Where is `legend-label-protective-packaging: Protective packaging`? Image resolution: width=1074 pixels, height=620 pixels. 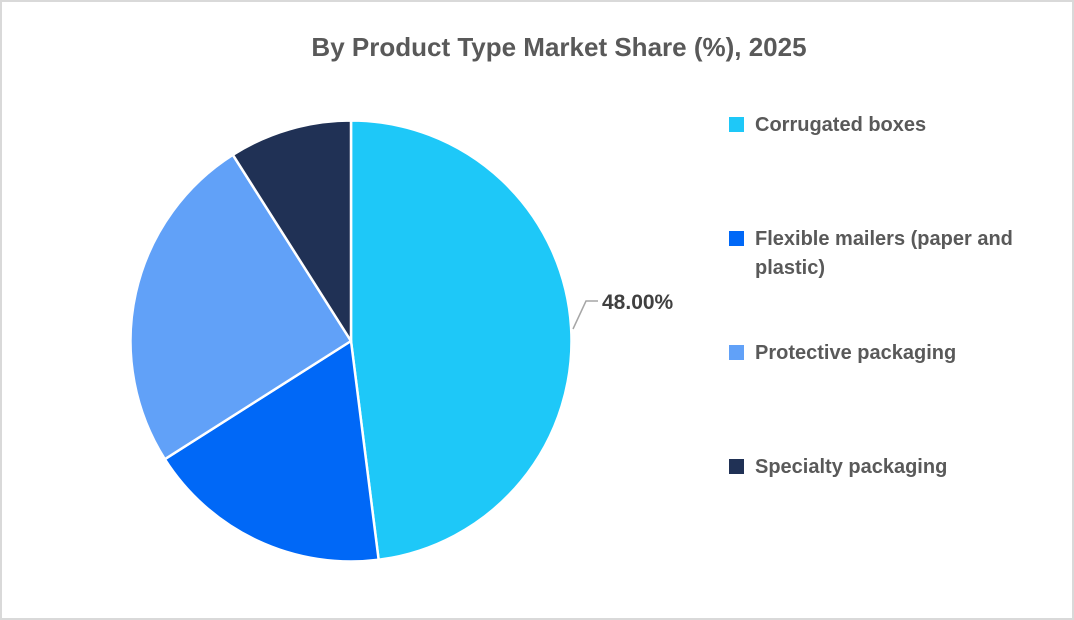
legend-label-protective-packaging: Protective packaging is located at coordinates (856, 353).